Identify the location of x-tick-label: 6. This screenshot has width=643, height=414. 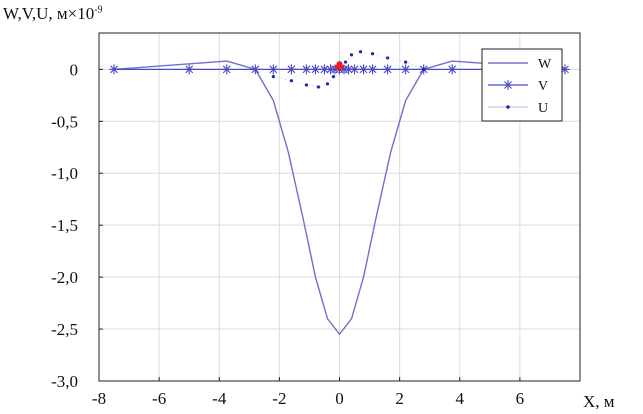
(520, 398).